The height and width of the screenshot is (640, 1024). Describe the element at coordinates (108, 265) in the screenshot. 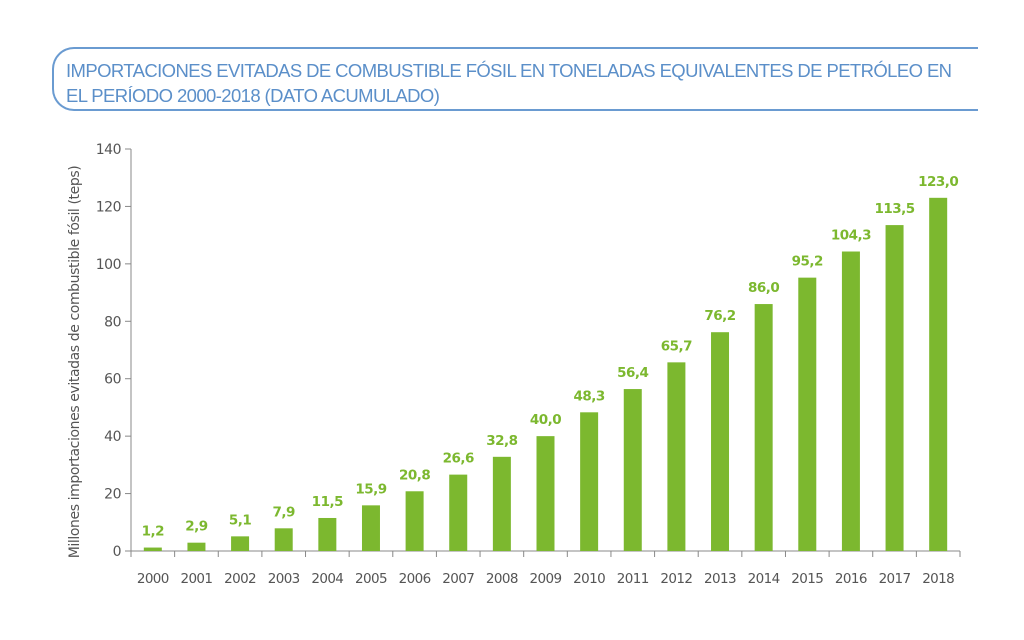

I see `y-tick-label: 100` at that location.